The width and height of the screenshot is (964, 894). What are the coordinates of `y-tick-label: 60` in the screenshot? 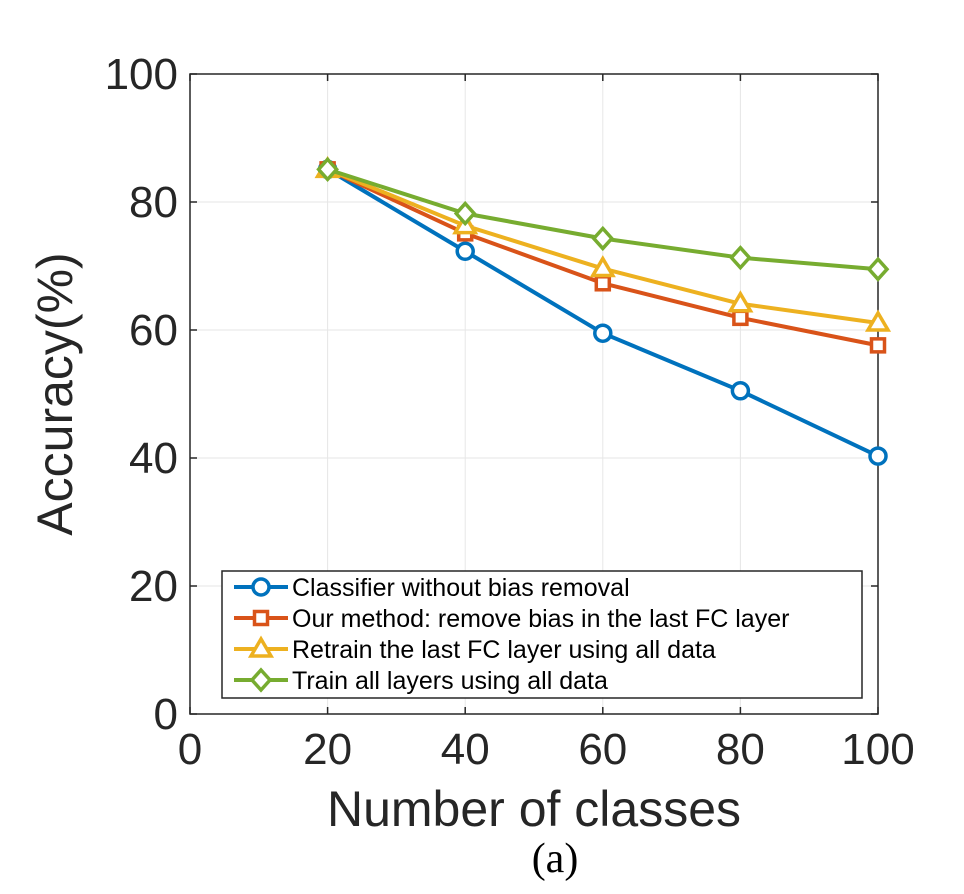 It's located at (153, 330).